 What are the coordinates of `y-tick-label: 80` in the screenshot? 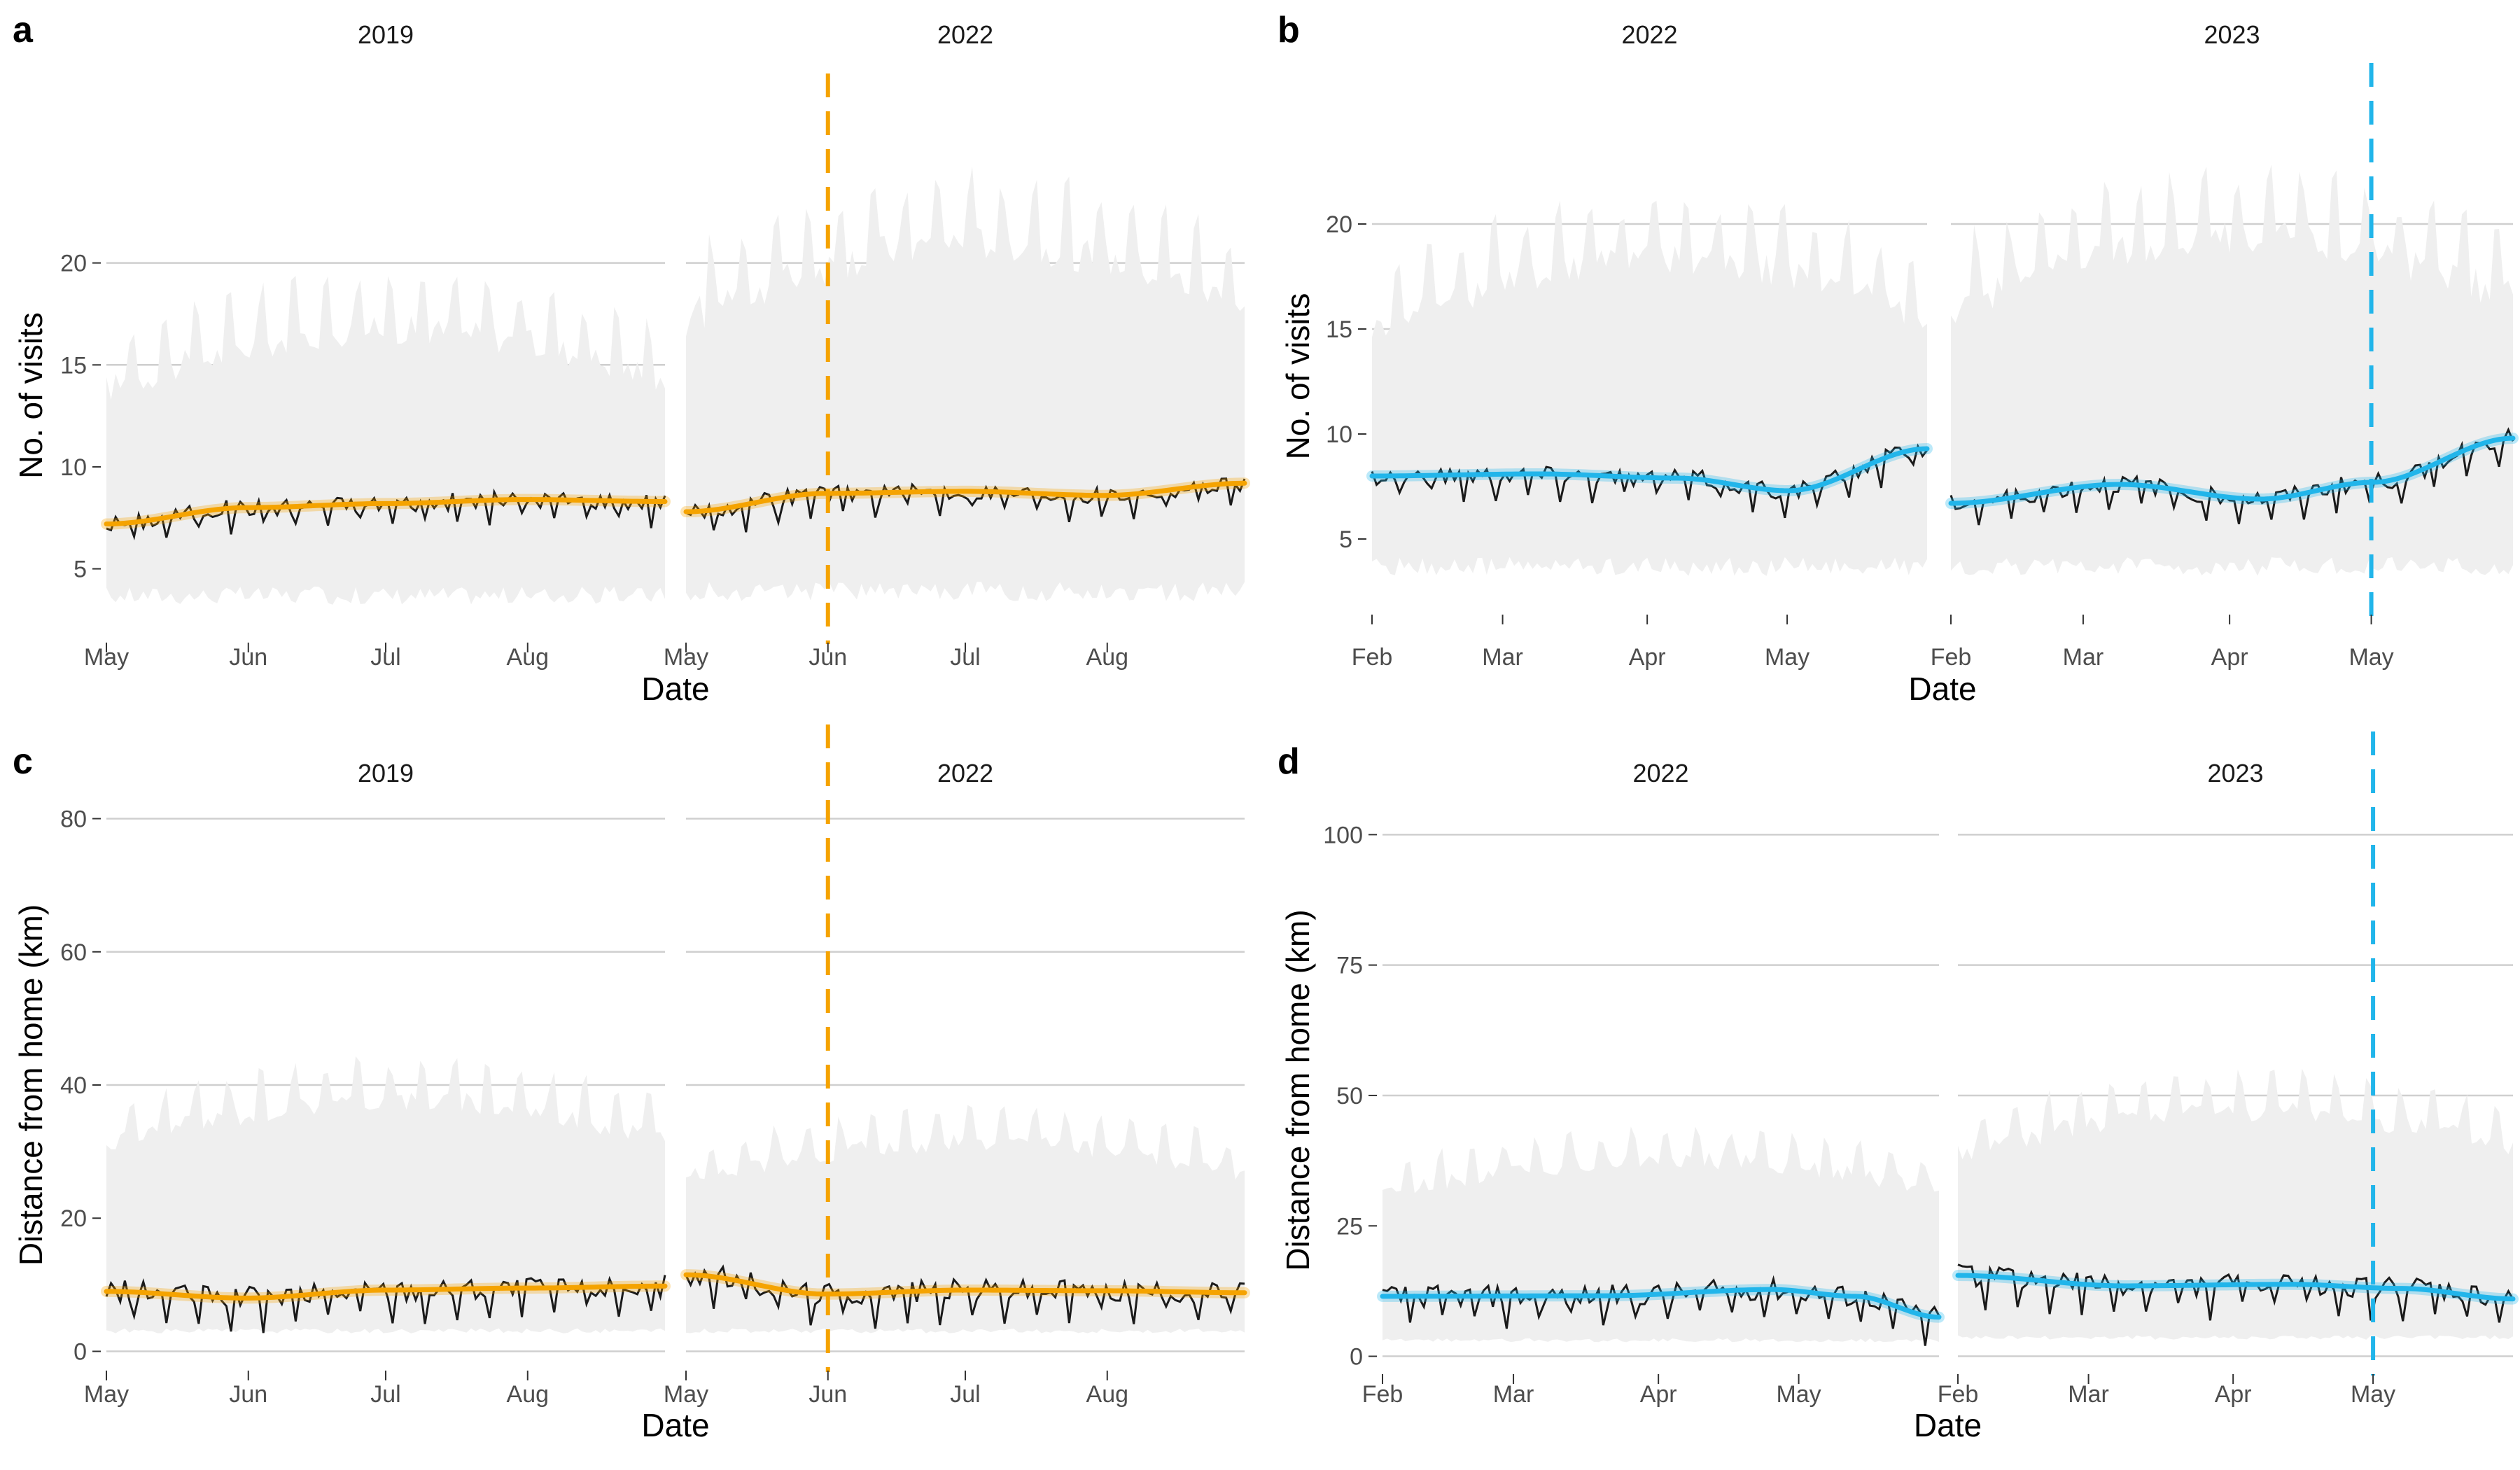 It's located at (73, 819).